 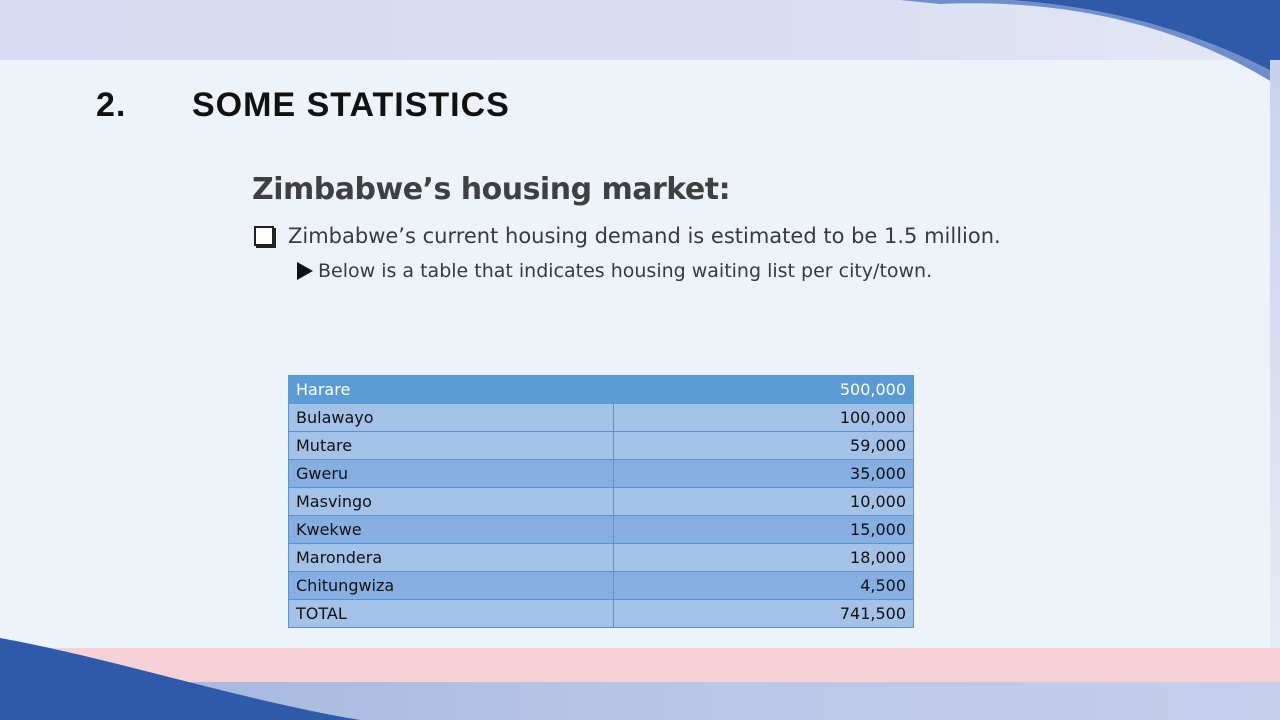 What do you see at coordinates (763, 529) in the screenshot?
I see `value-cell: 15,000` at bounding box center [763, 529].